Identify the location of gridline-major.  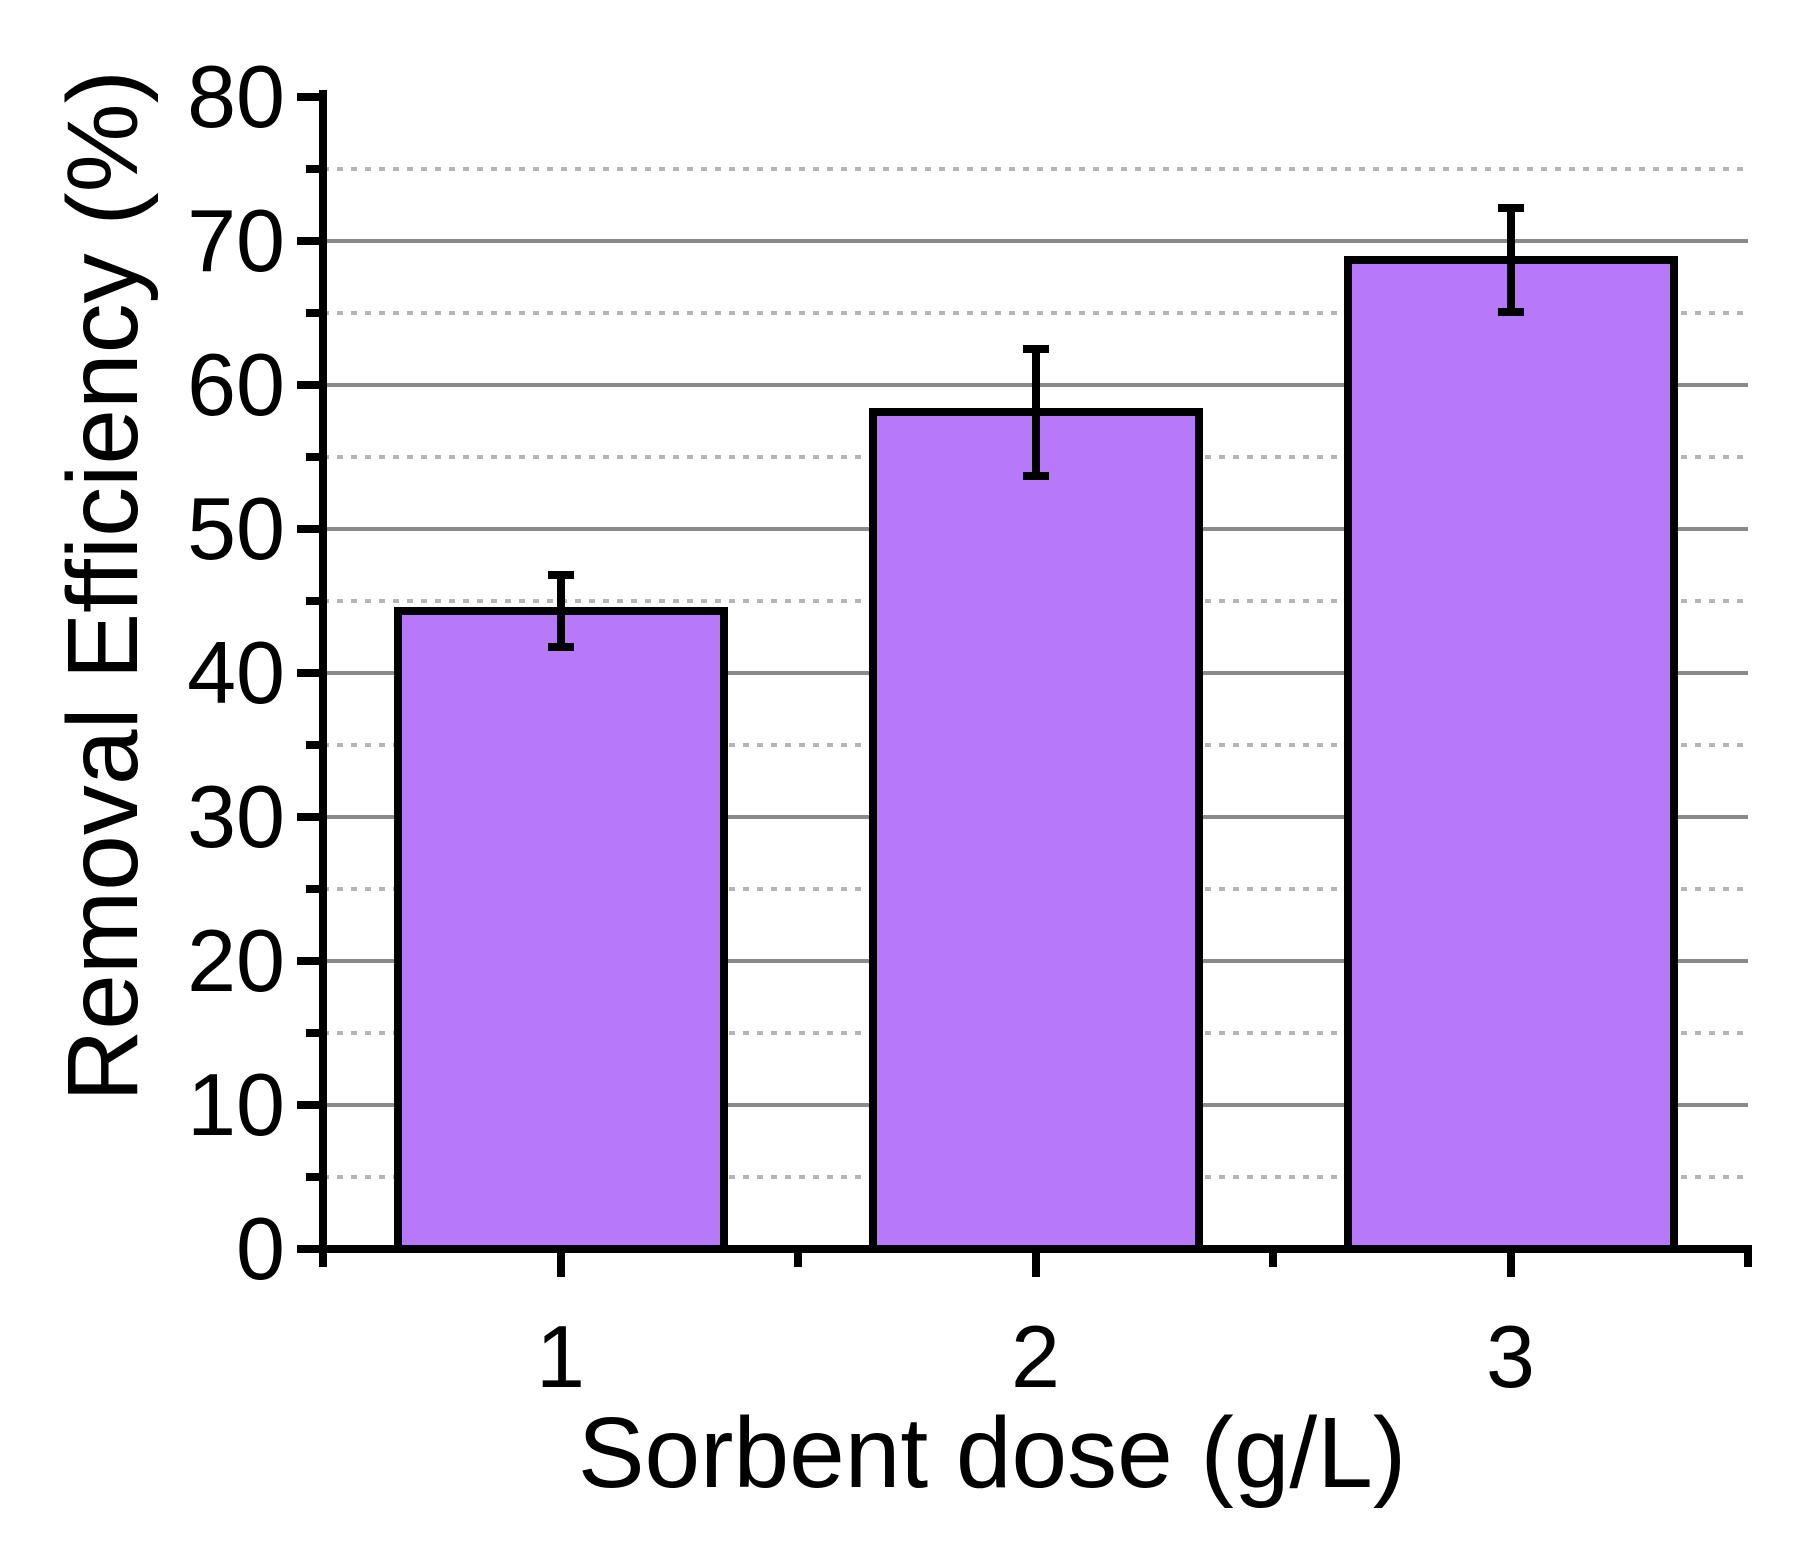
(1035, 241).